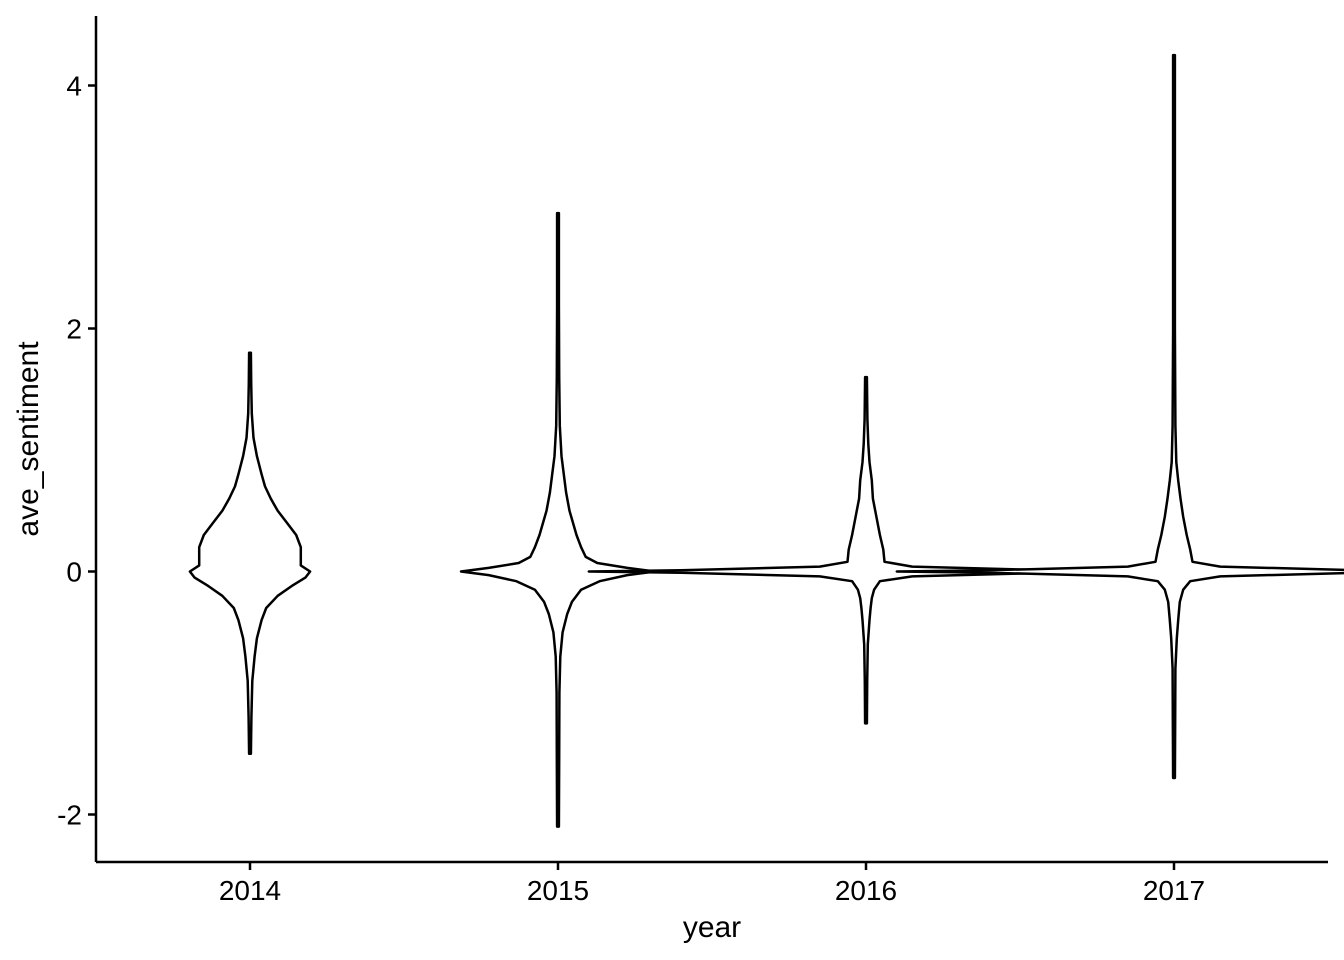  Describe the element at coordinates (74, 572) in the screenshot. I see `y-tick-label: 0` at that location.